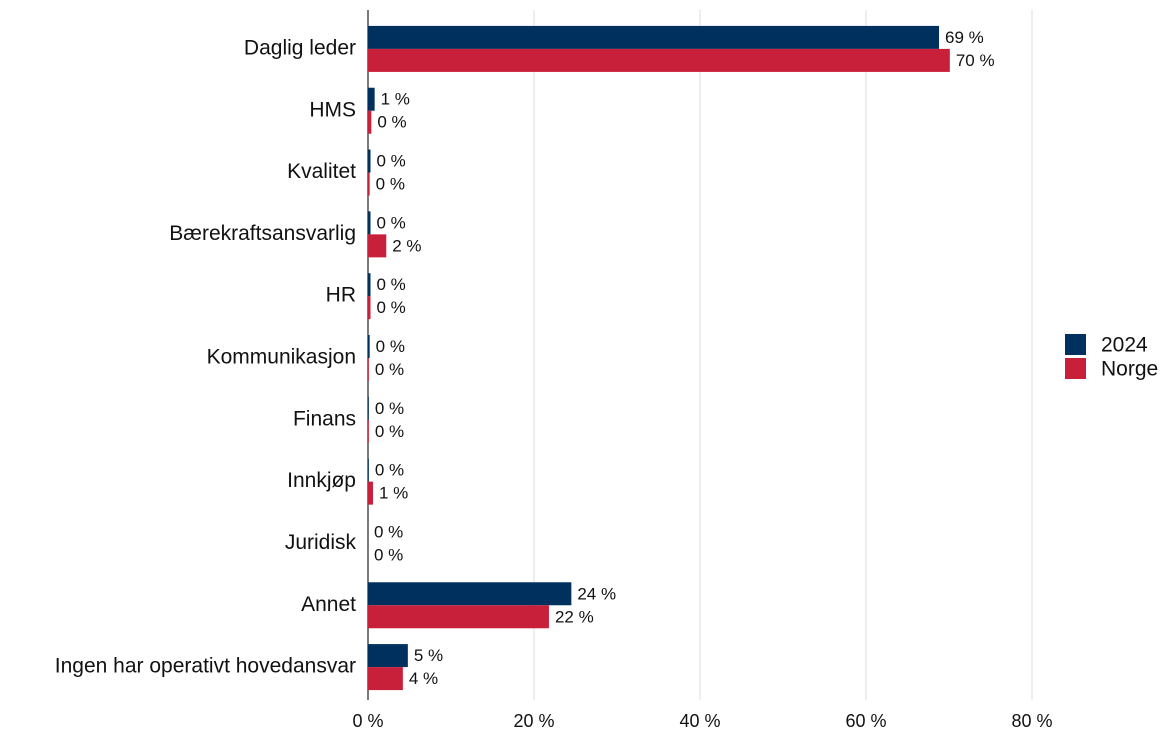 Image resolution: width=1167 pixels, height=733 pixels. I want to click on value-label: 70 %, so click(975, 60).